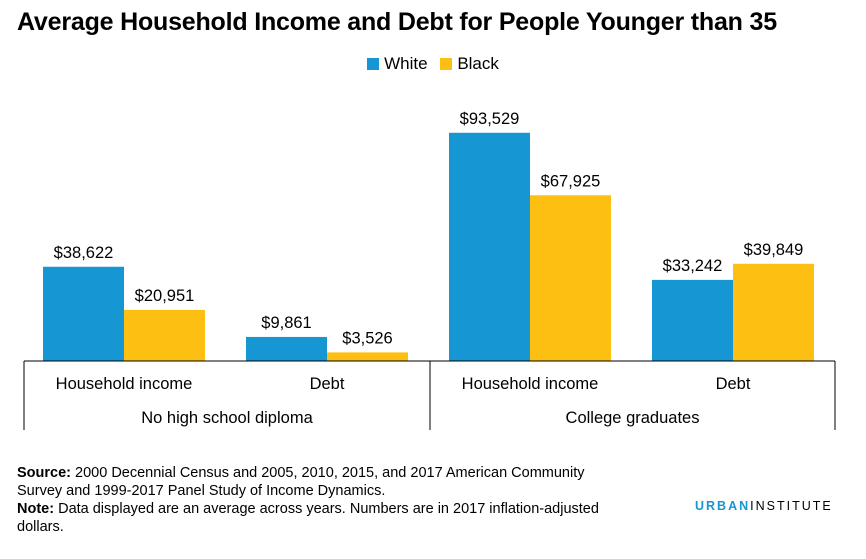 This screenshot has width=866, height=559. What do you see at coordinates (723, 506) in the screenshot?
I see `logo-urban: URBAN` at bounding box center [723, 506].